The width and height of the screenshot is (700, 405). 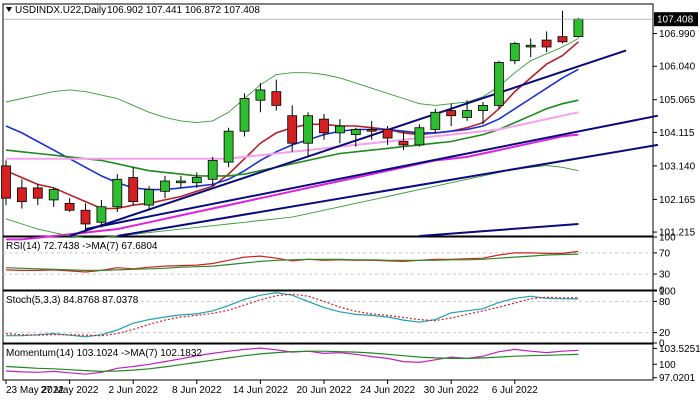 I want to click on price-tag-text: 107.408, so click(x=675, y=20).